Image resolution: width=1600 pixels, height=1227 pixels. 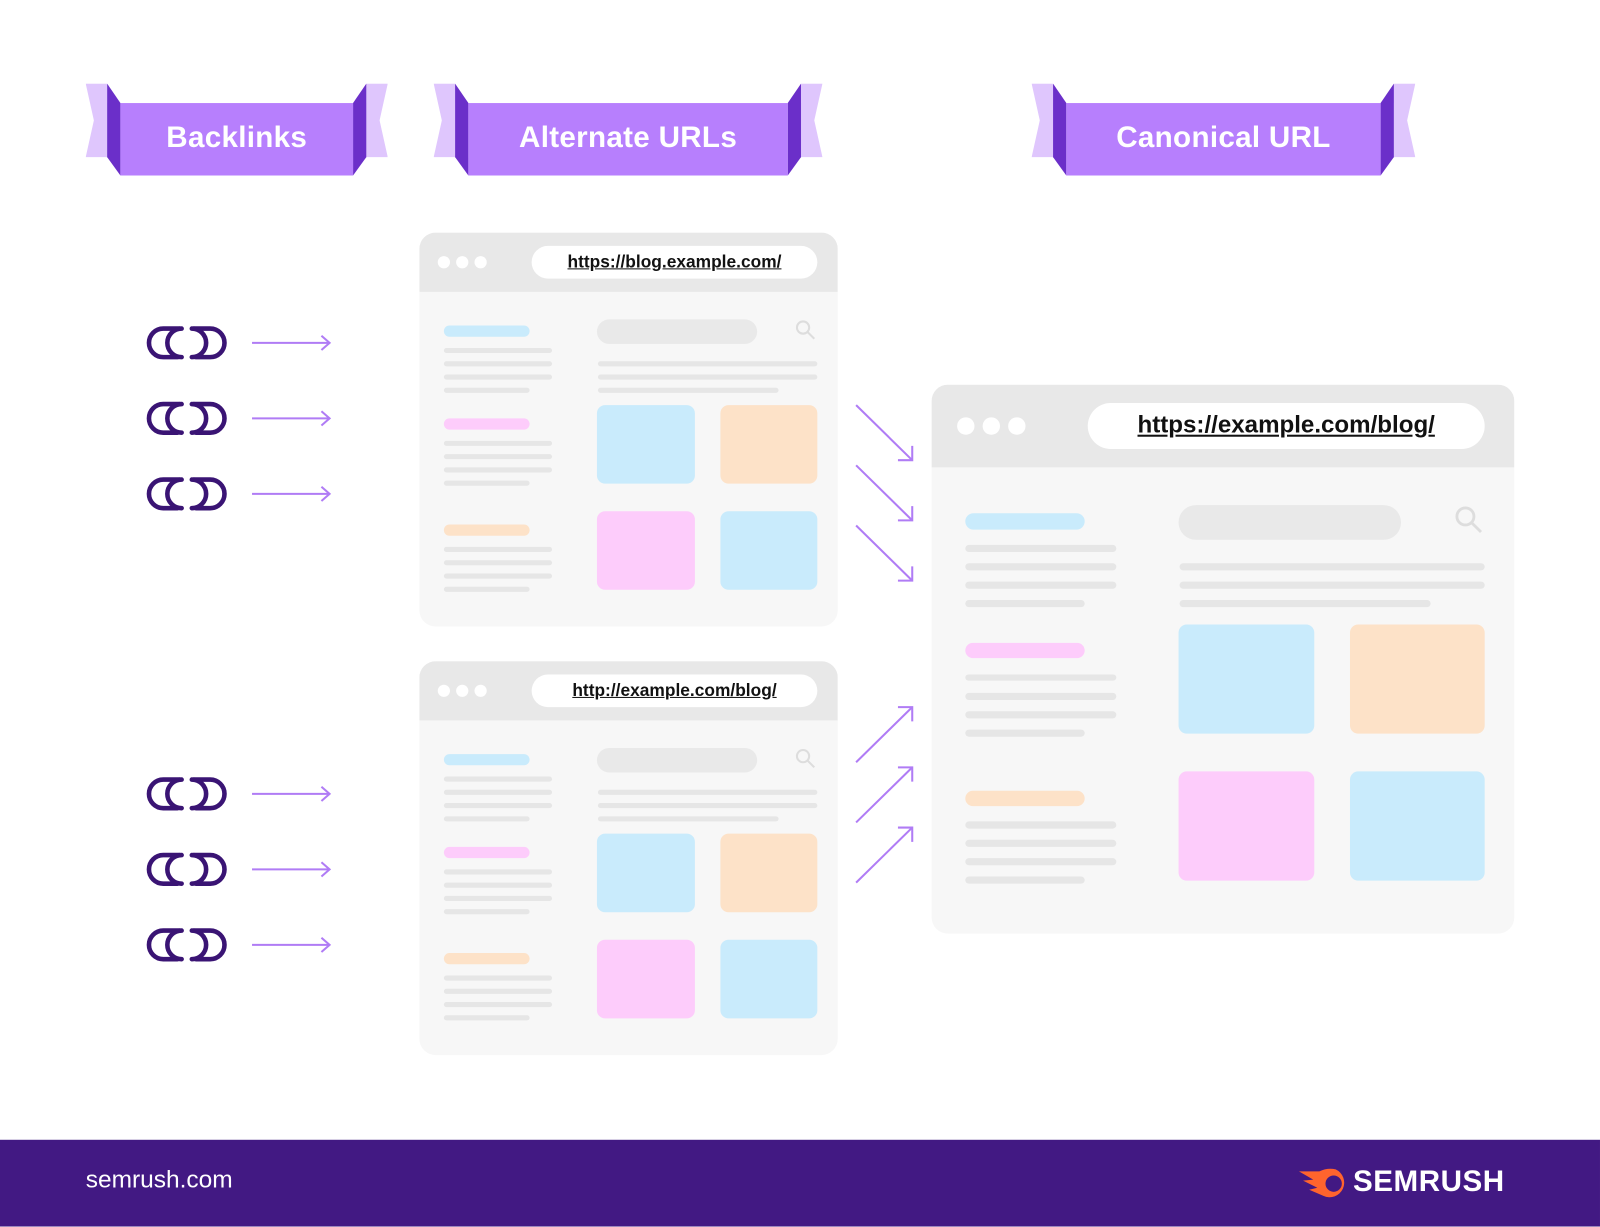 I want to click on header-canonical-url: Canonical URL, so click(x=1223, y=130).